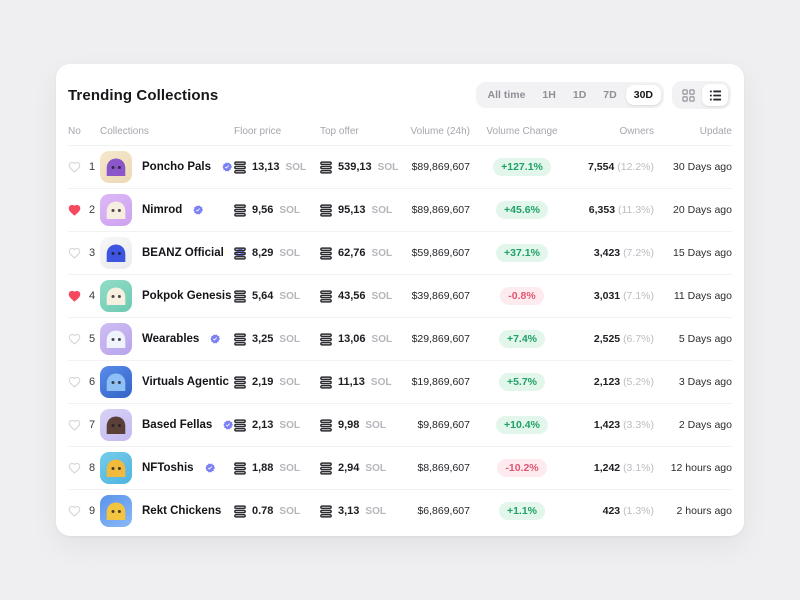  Describe the element at coordinates (263, 425) in the screenshot. I see `floor-price-value: 2,13` at that location.